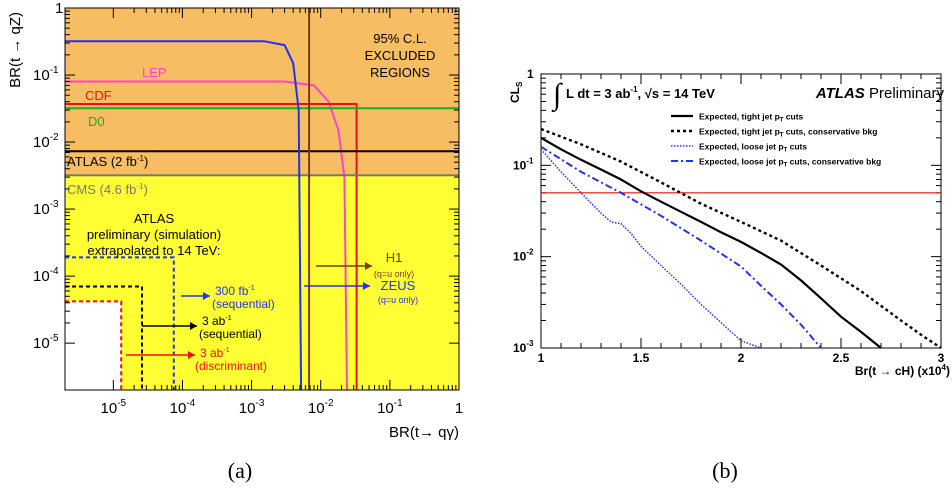 The width and height of the screenshot is (952, 490). I want to click on excluded-title-3: REGIONS, so click(400, 72).